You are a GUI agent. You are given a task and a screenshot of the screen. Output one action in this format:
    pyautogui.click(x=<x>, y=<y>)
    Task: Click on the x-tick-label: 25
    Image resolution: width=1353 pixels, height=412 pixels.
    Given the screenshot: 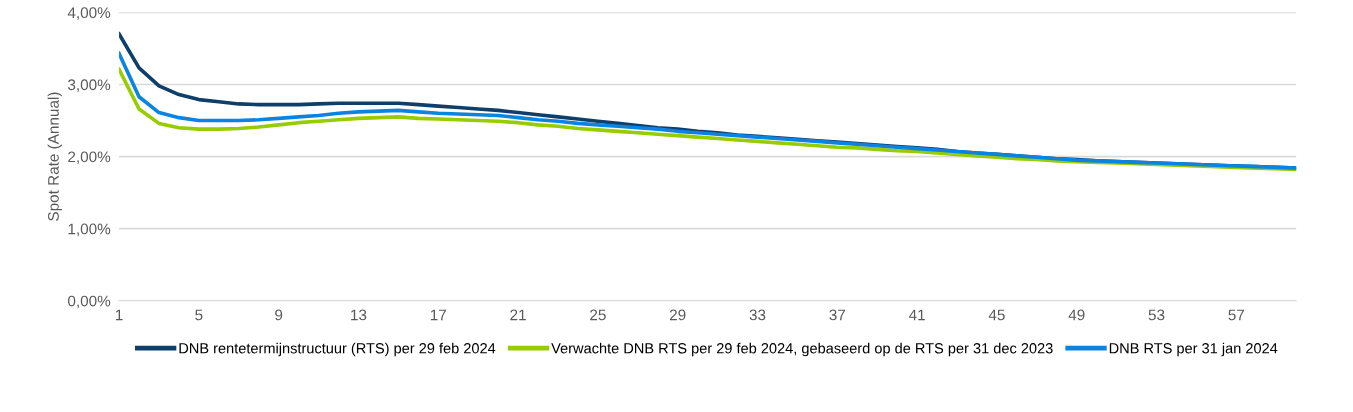 What is the action you would take?
    pyautogui.click(x=598, y=315)
    